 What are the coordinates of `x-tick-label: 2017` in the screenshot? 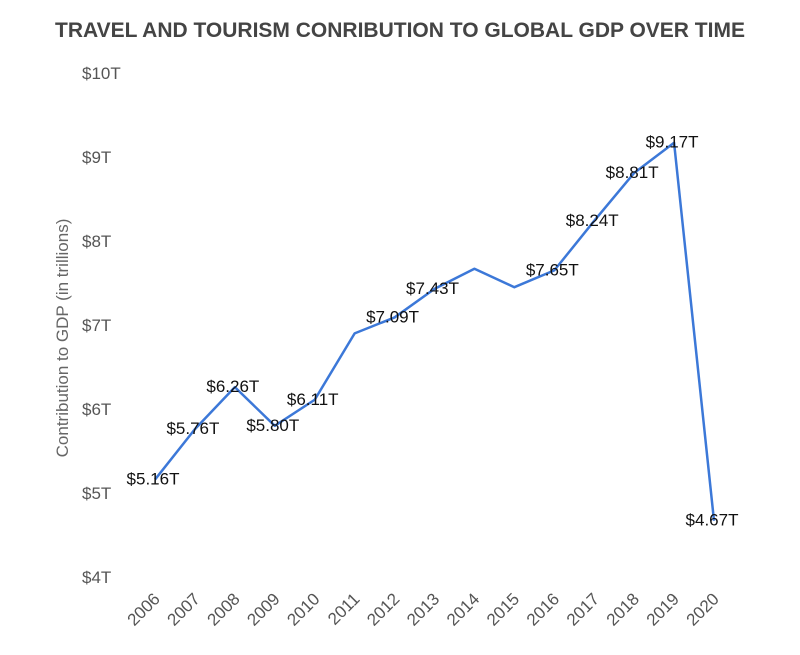 It's located at (583, 609).